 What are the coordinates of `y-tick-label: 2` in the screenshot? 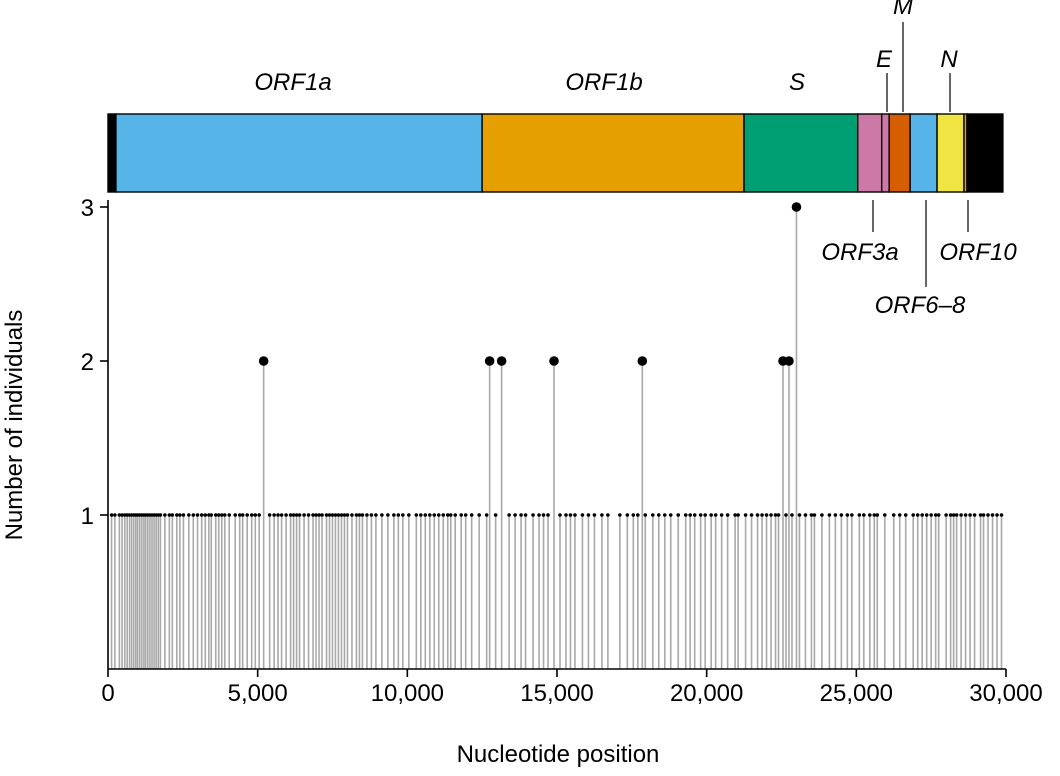 It's located at (87, 362).